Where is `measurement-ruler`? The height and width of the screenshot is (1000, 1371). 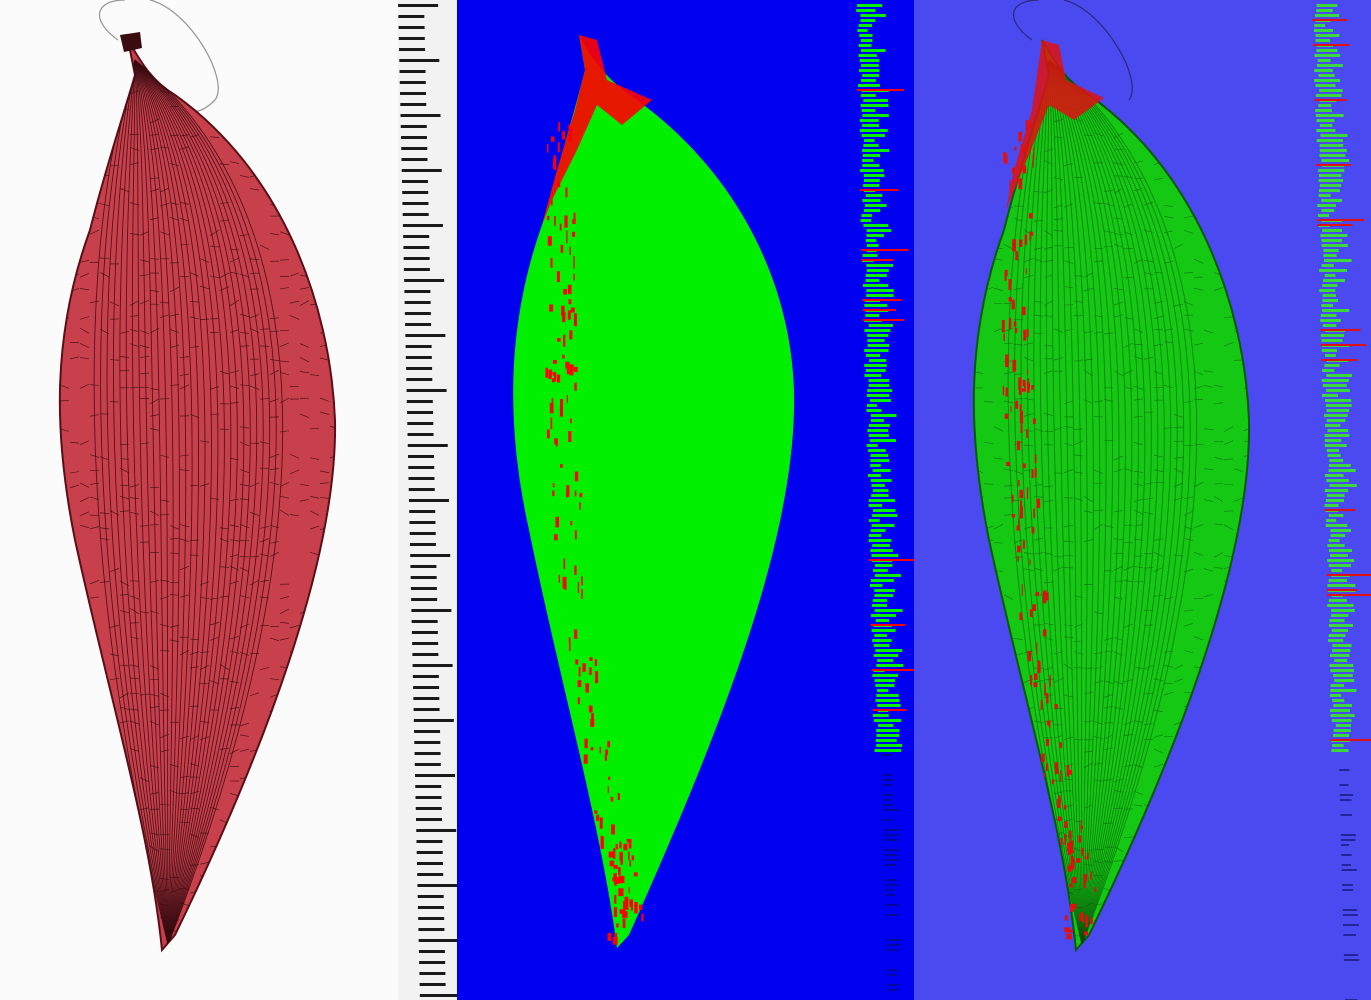
measurement-ruler is located at coordinates (427, 500).